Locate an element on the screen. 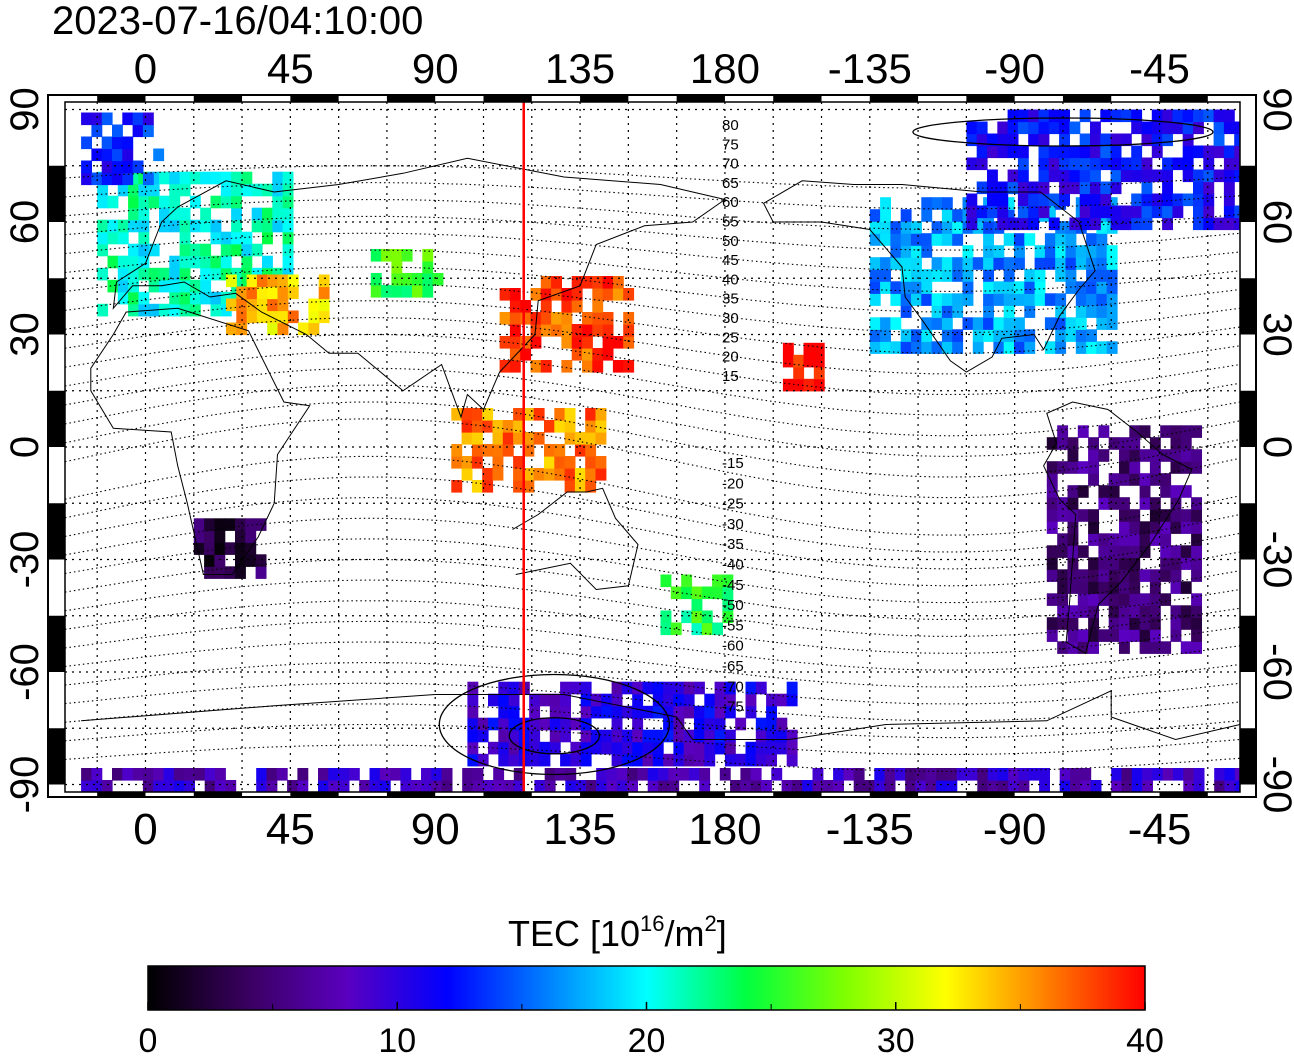 The height and width of the screenshot is (1057, 1294). top-lon-label: 180 is located at coordinates (725, 68).